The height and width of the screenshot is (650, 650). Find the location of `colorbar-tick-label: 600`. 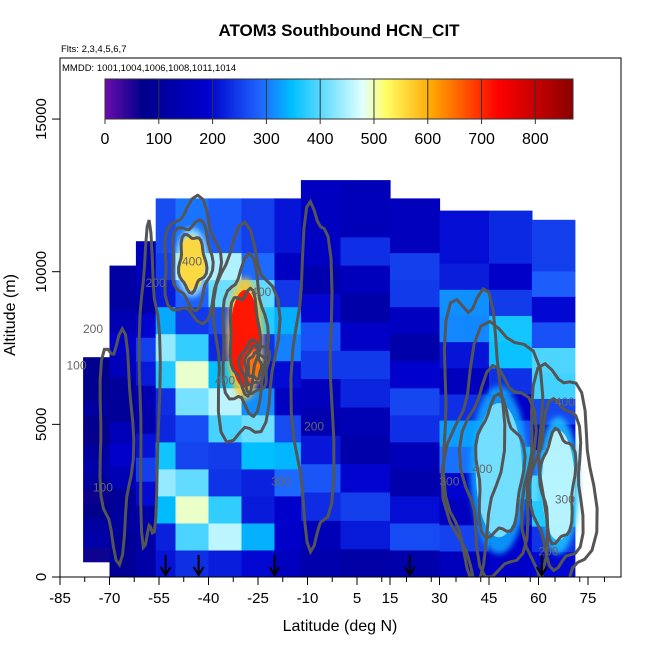

colorbar-tick-label: 600 is located at coordinates (427, 139).